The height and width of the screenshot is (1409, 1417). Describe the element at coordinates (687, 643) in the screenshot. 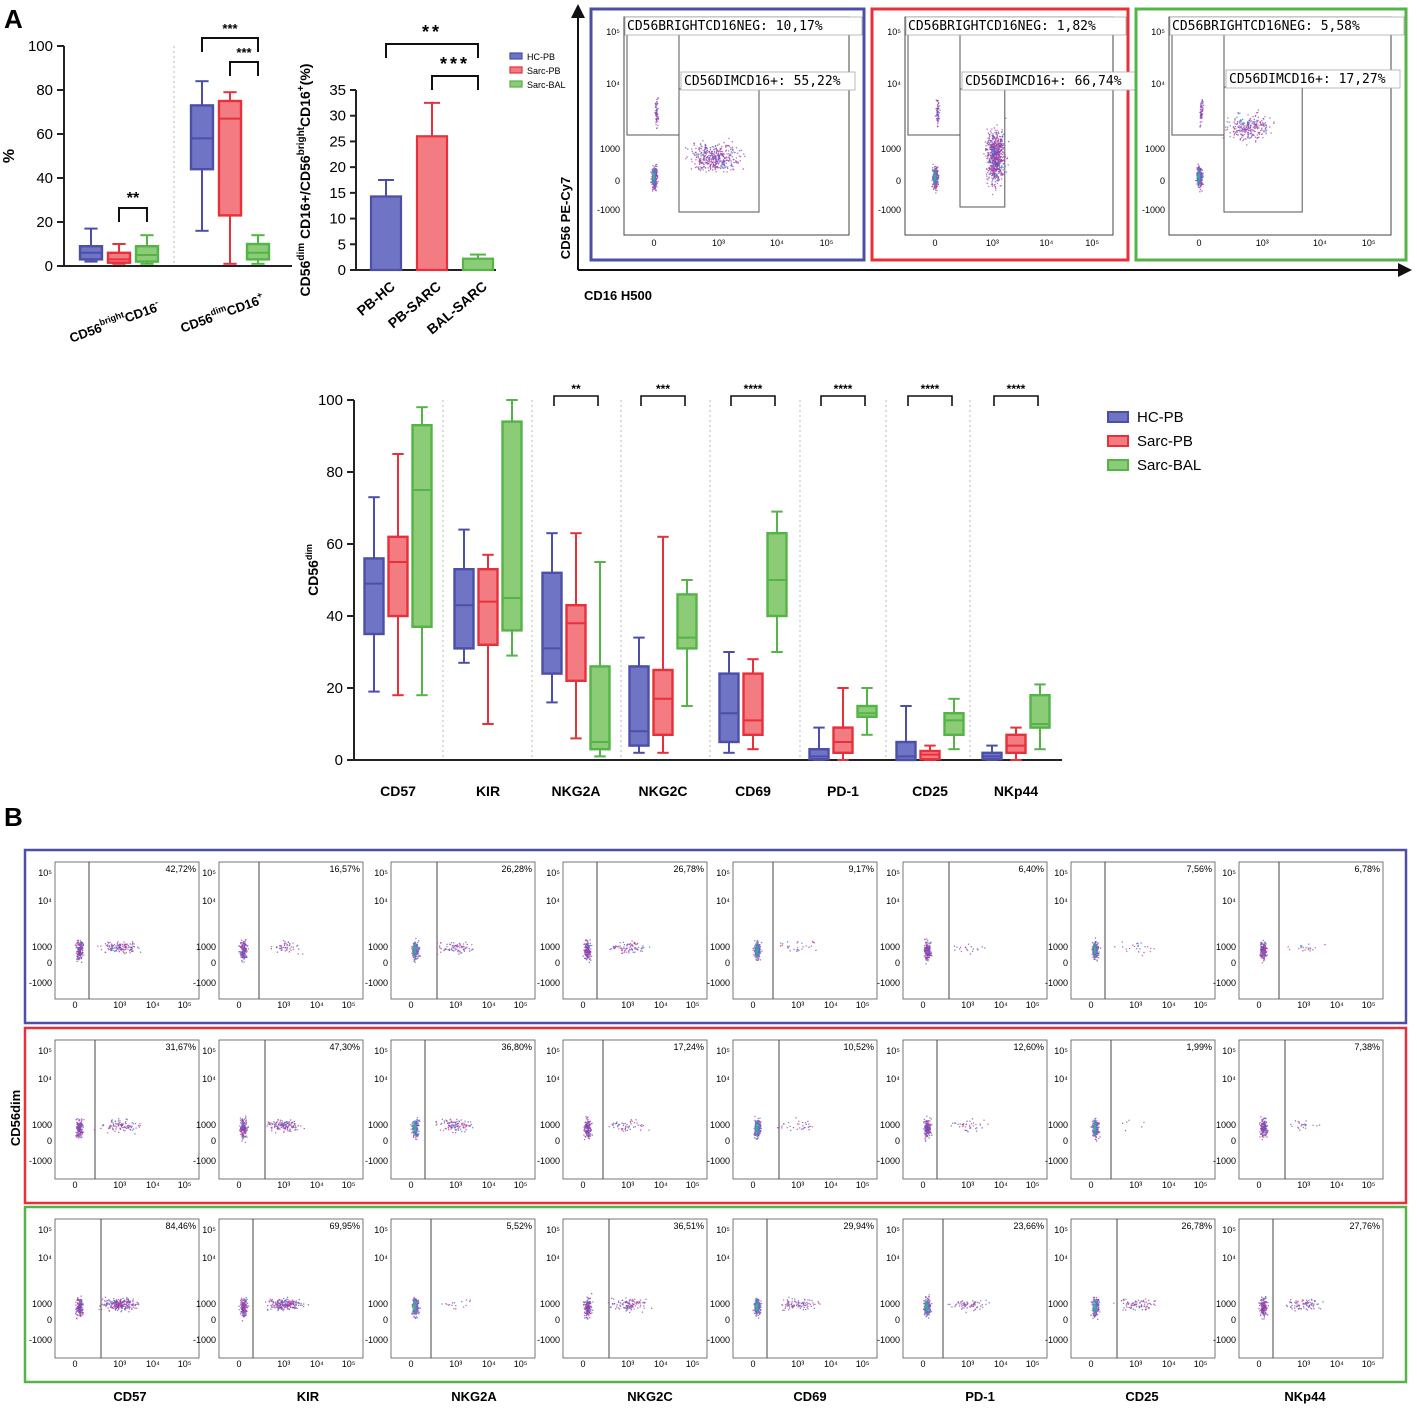

I see `box-NKG2C-Sarc-BAL` at that location.